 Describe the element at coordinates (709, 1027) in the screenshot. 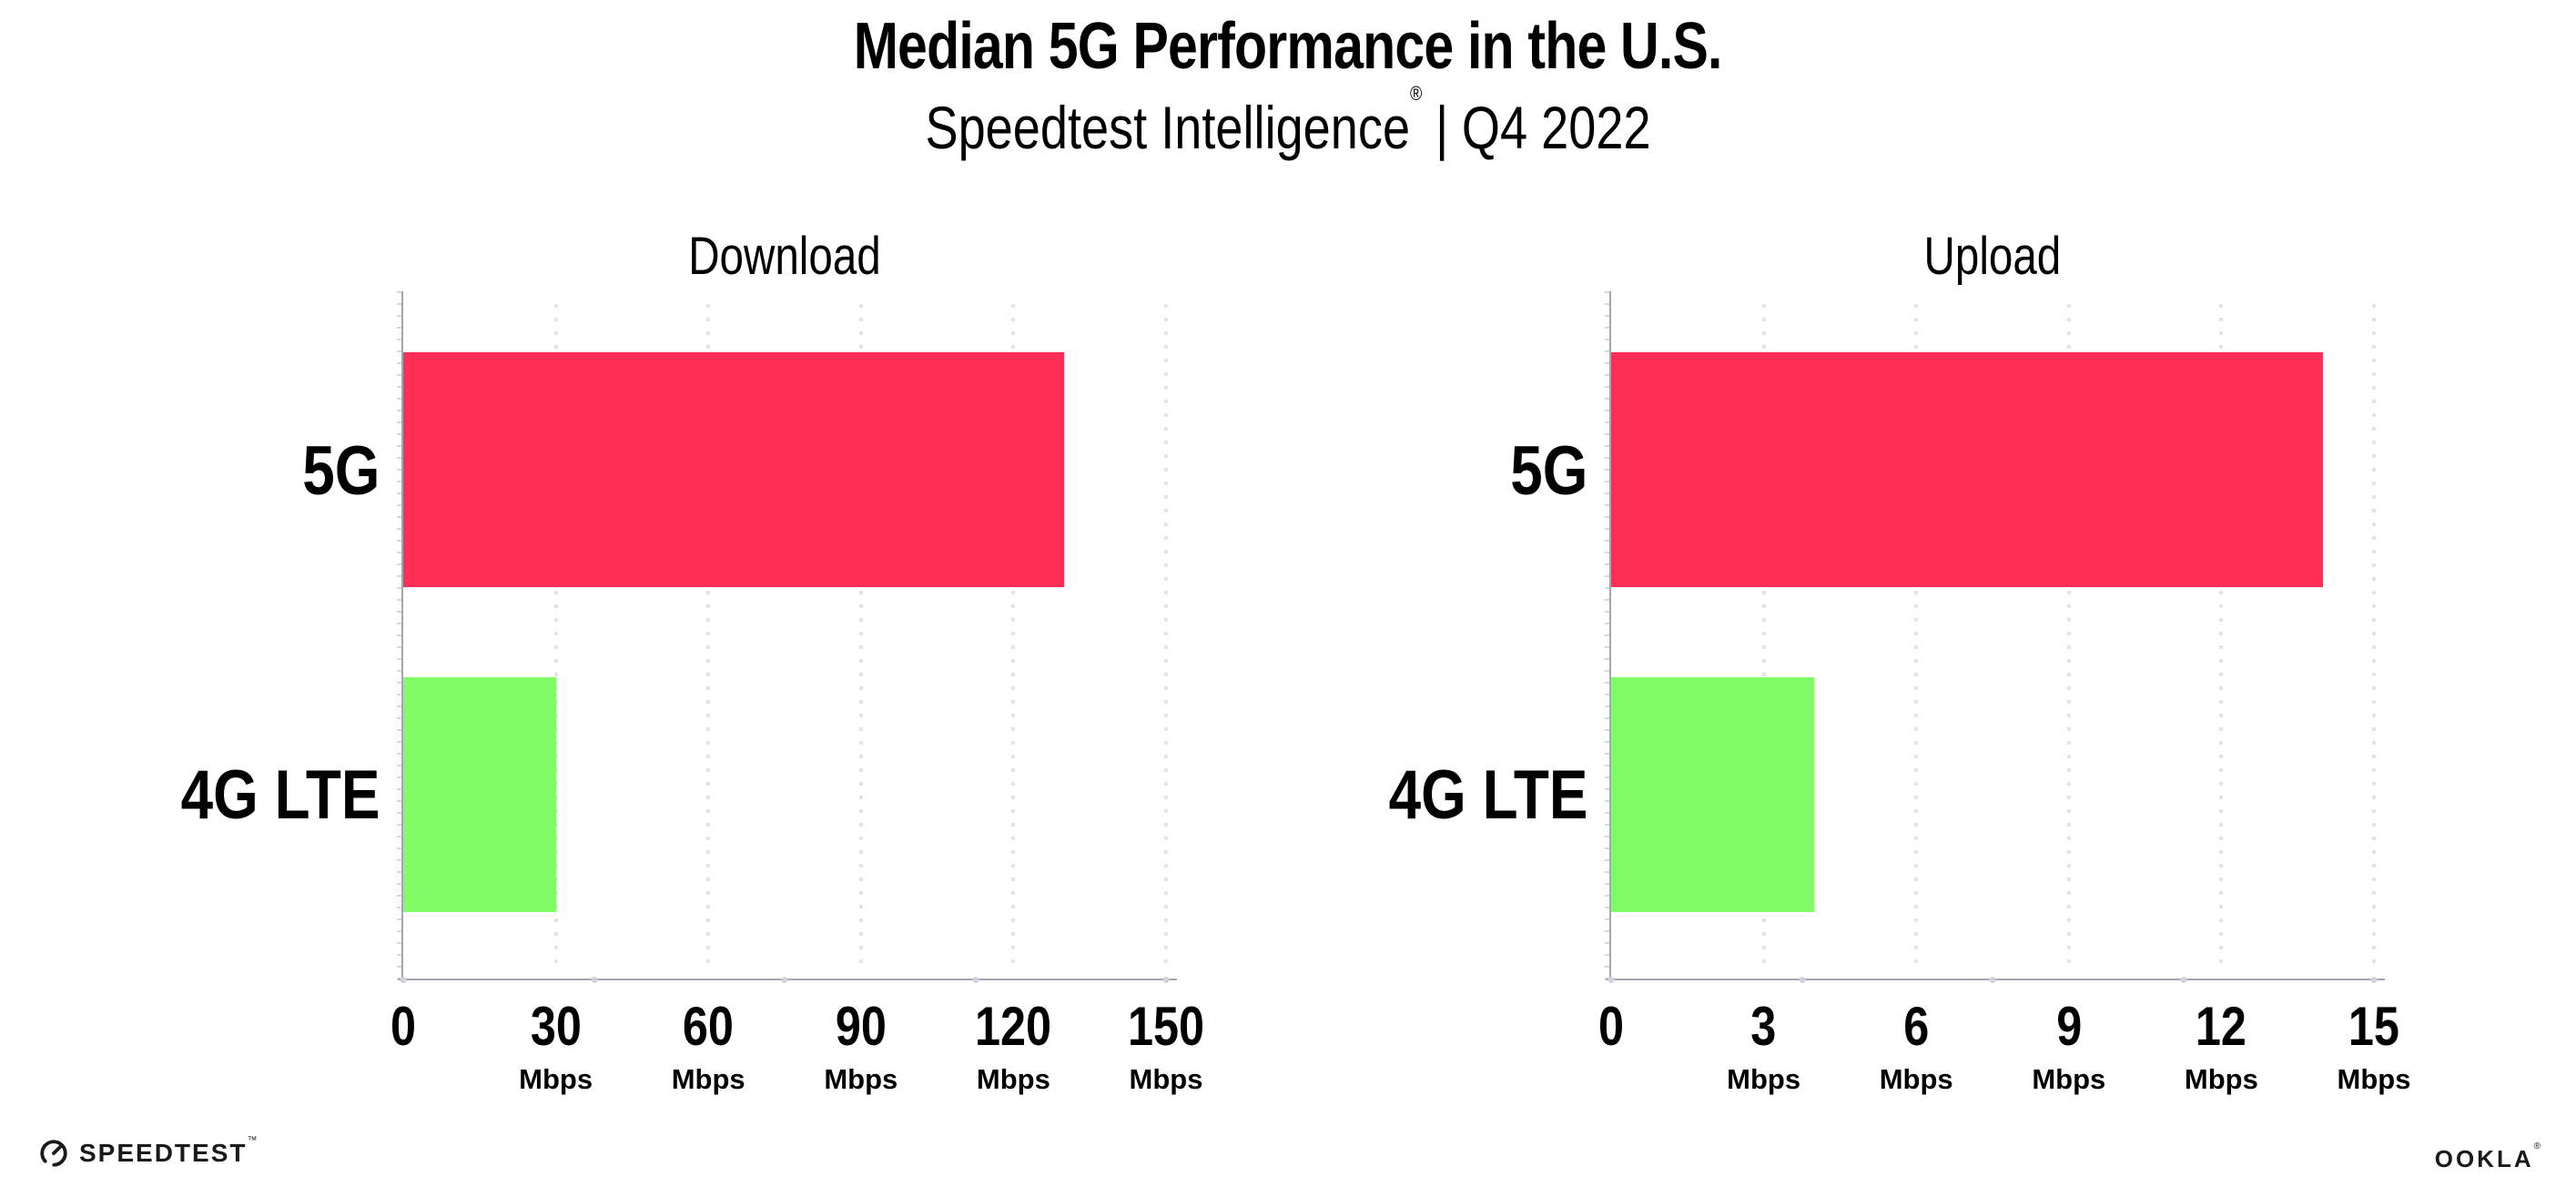

I see `x-tick-value: 60` at that location.